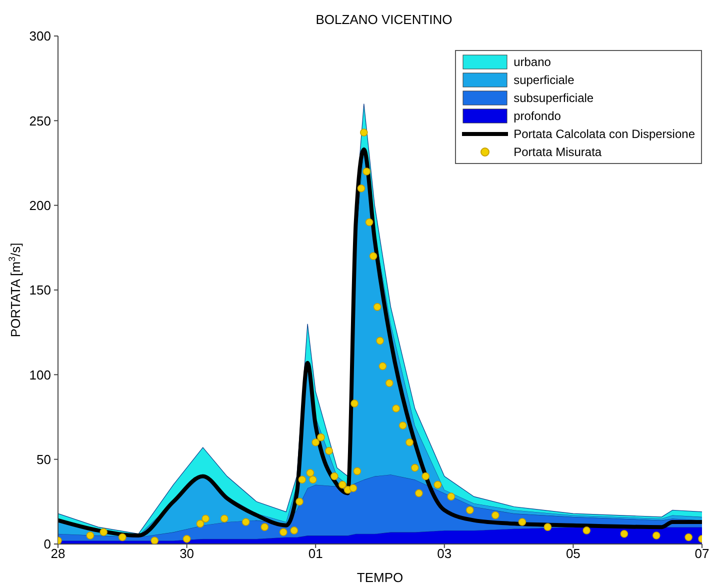 The width and height of the screenshot is (720, 586). I want to click on x-tick-label: 05, so click(573, 554).